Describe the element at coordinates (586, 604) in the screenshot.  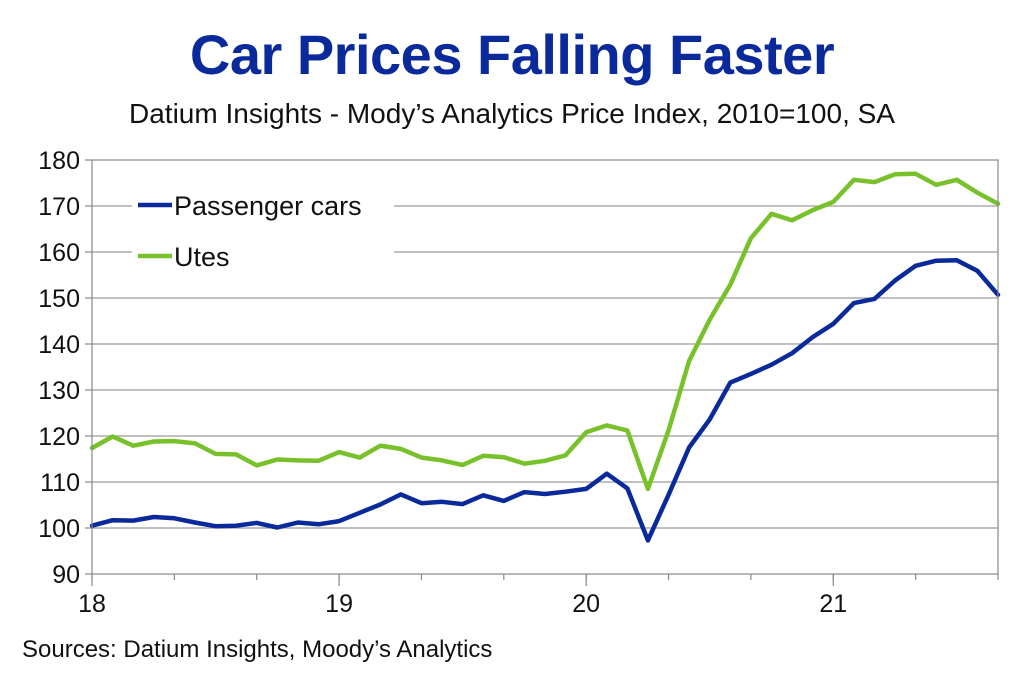
I see `x-tick-label: 20` at that location.